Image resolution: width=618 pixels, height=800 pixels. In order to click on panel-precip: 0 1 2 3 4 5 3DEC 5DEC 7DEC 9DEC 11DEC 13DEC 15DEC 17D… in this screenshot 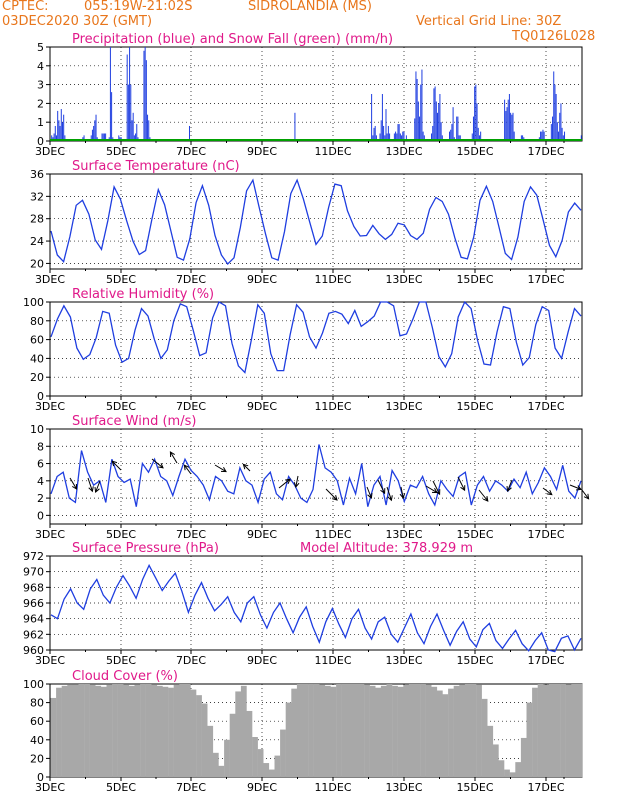, I will do `click(309, 95)`.